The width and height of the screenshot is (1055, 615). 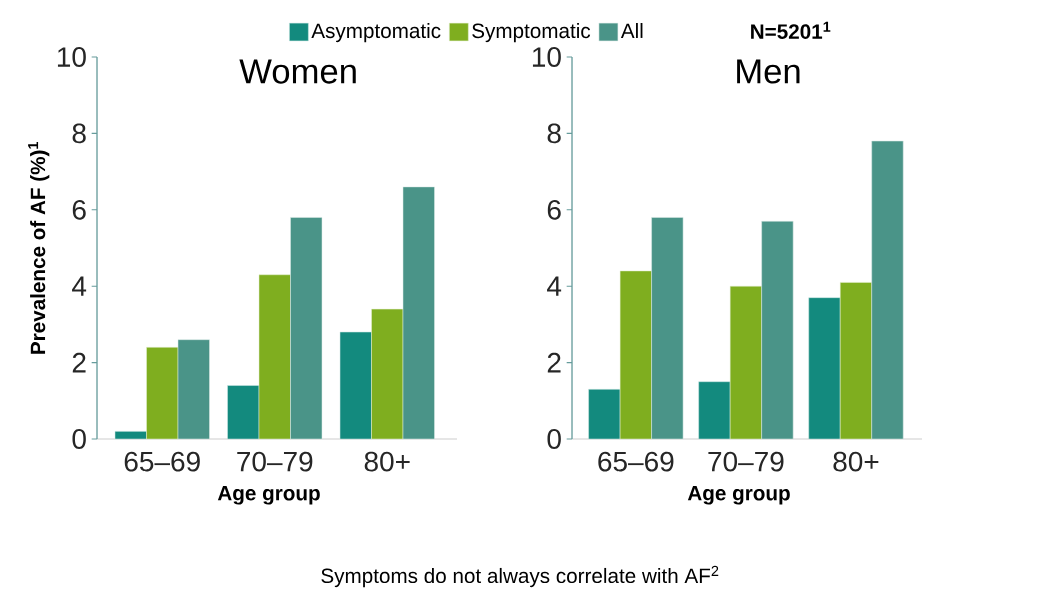 What do you see at coordinates (520, 576) in the screenshot?
I see `text: Symptoms do not always correlate with AF$^{2}$` at bounding box center [520, 576].